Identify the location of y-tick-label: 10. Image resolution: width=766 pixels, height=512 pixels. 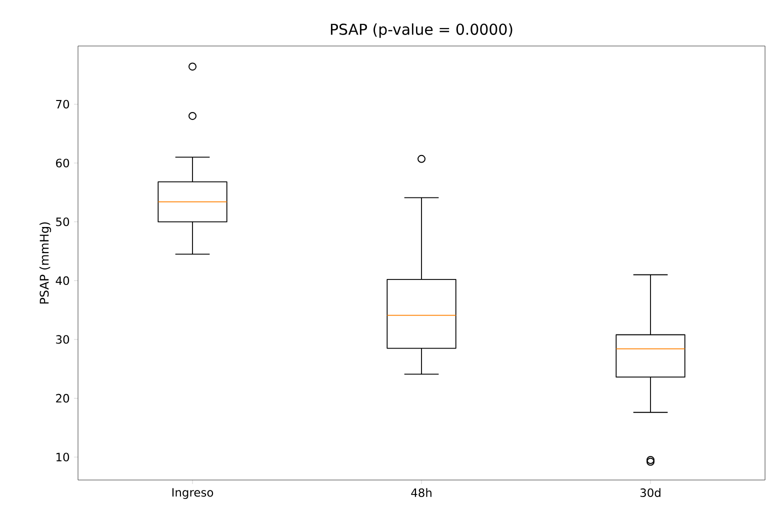
(63, 457).